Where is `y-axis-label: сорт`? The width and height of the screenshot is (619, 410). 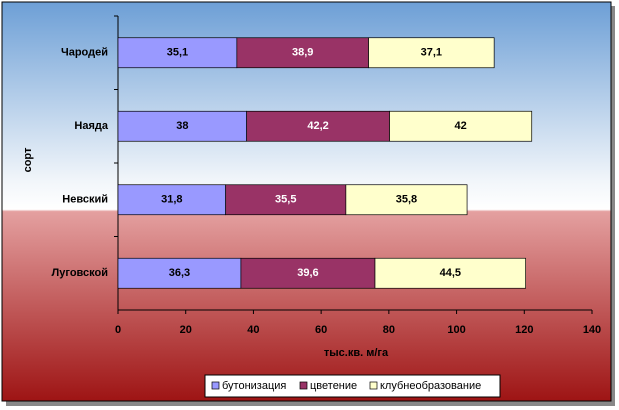 y-axis-label: сорт is located at coordinates (28, 159).